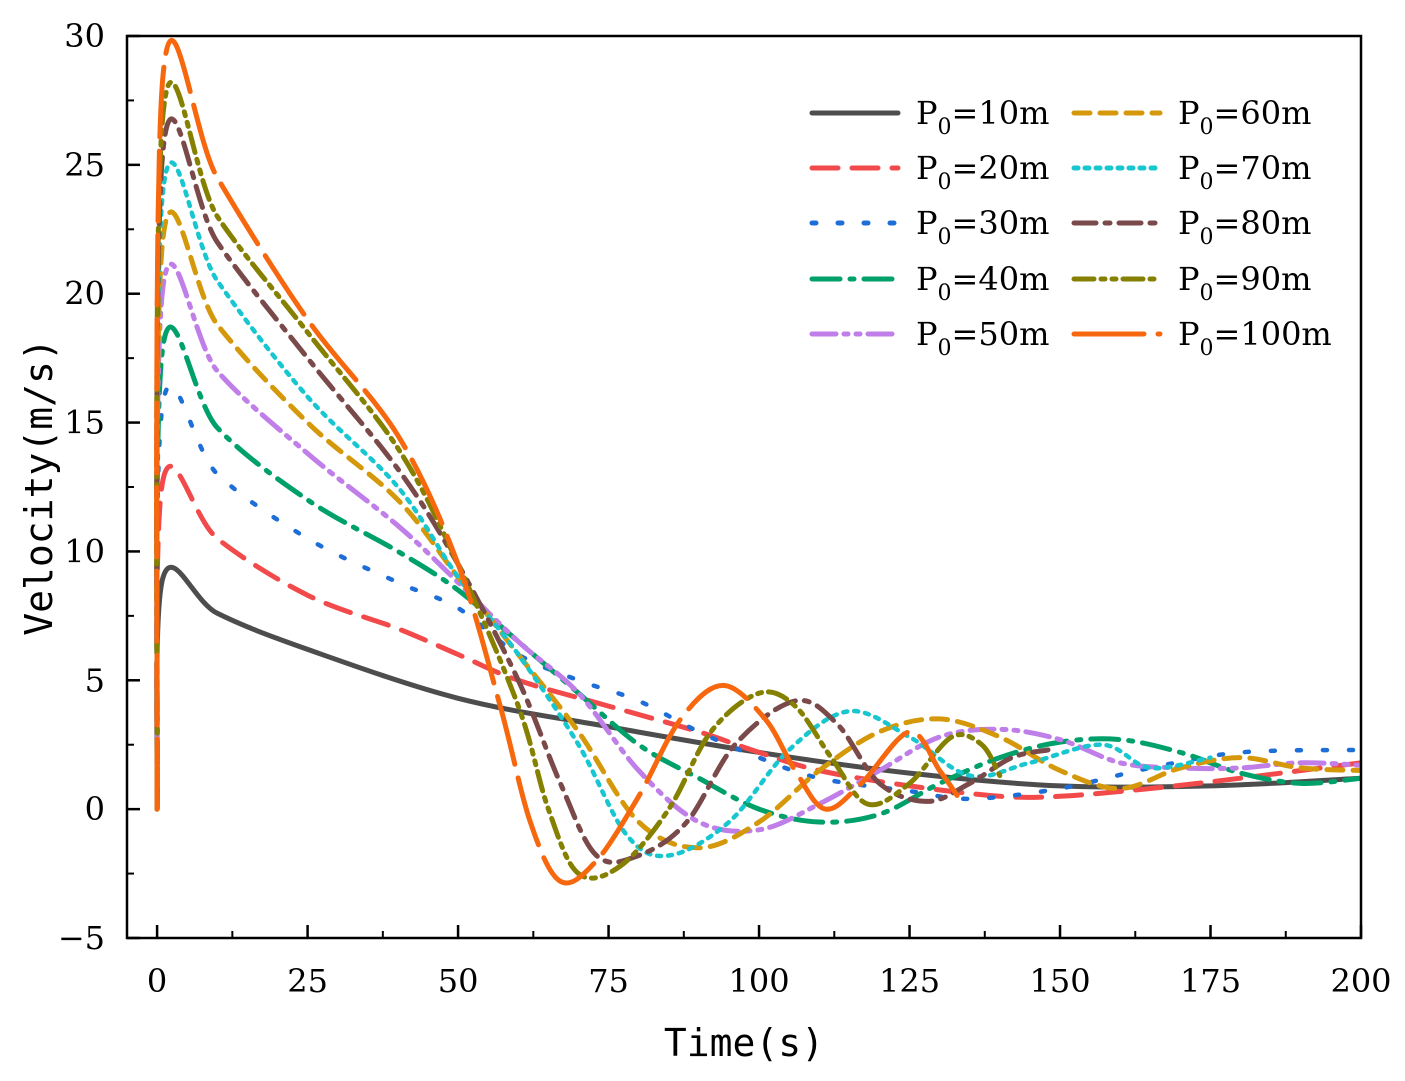 Image resolution: width=1405 pixels, height=1081 pixels. I want to click on y-tick-label: 20, so click(84, 294).